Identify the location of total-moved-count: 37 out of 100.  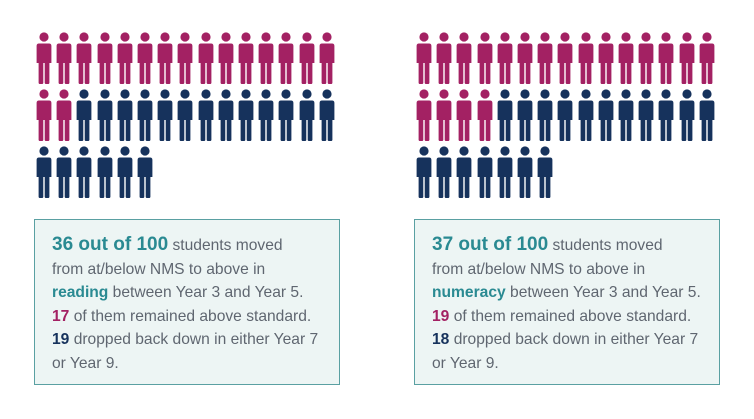
(490, 244).